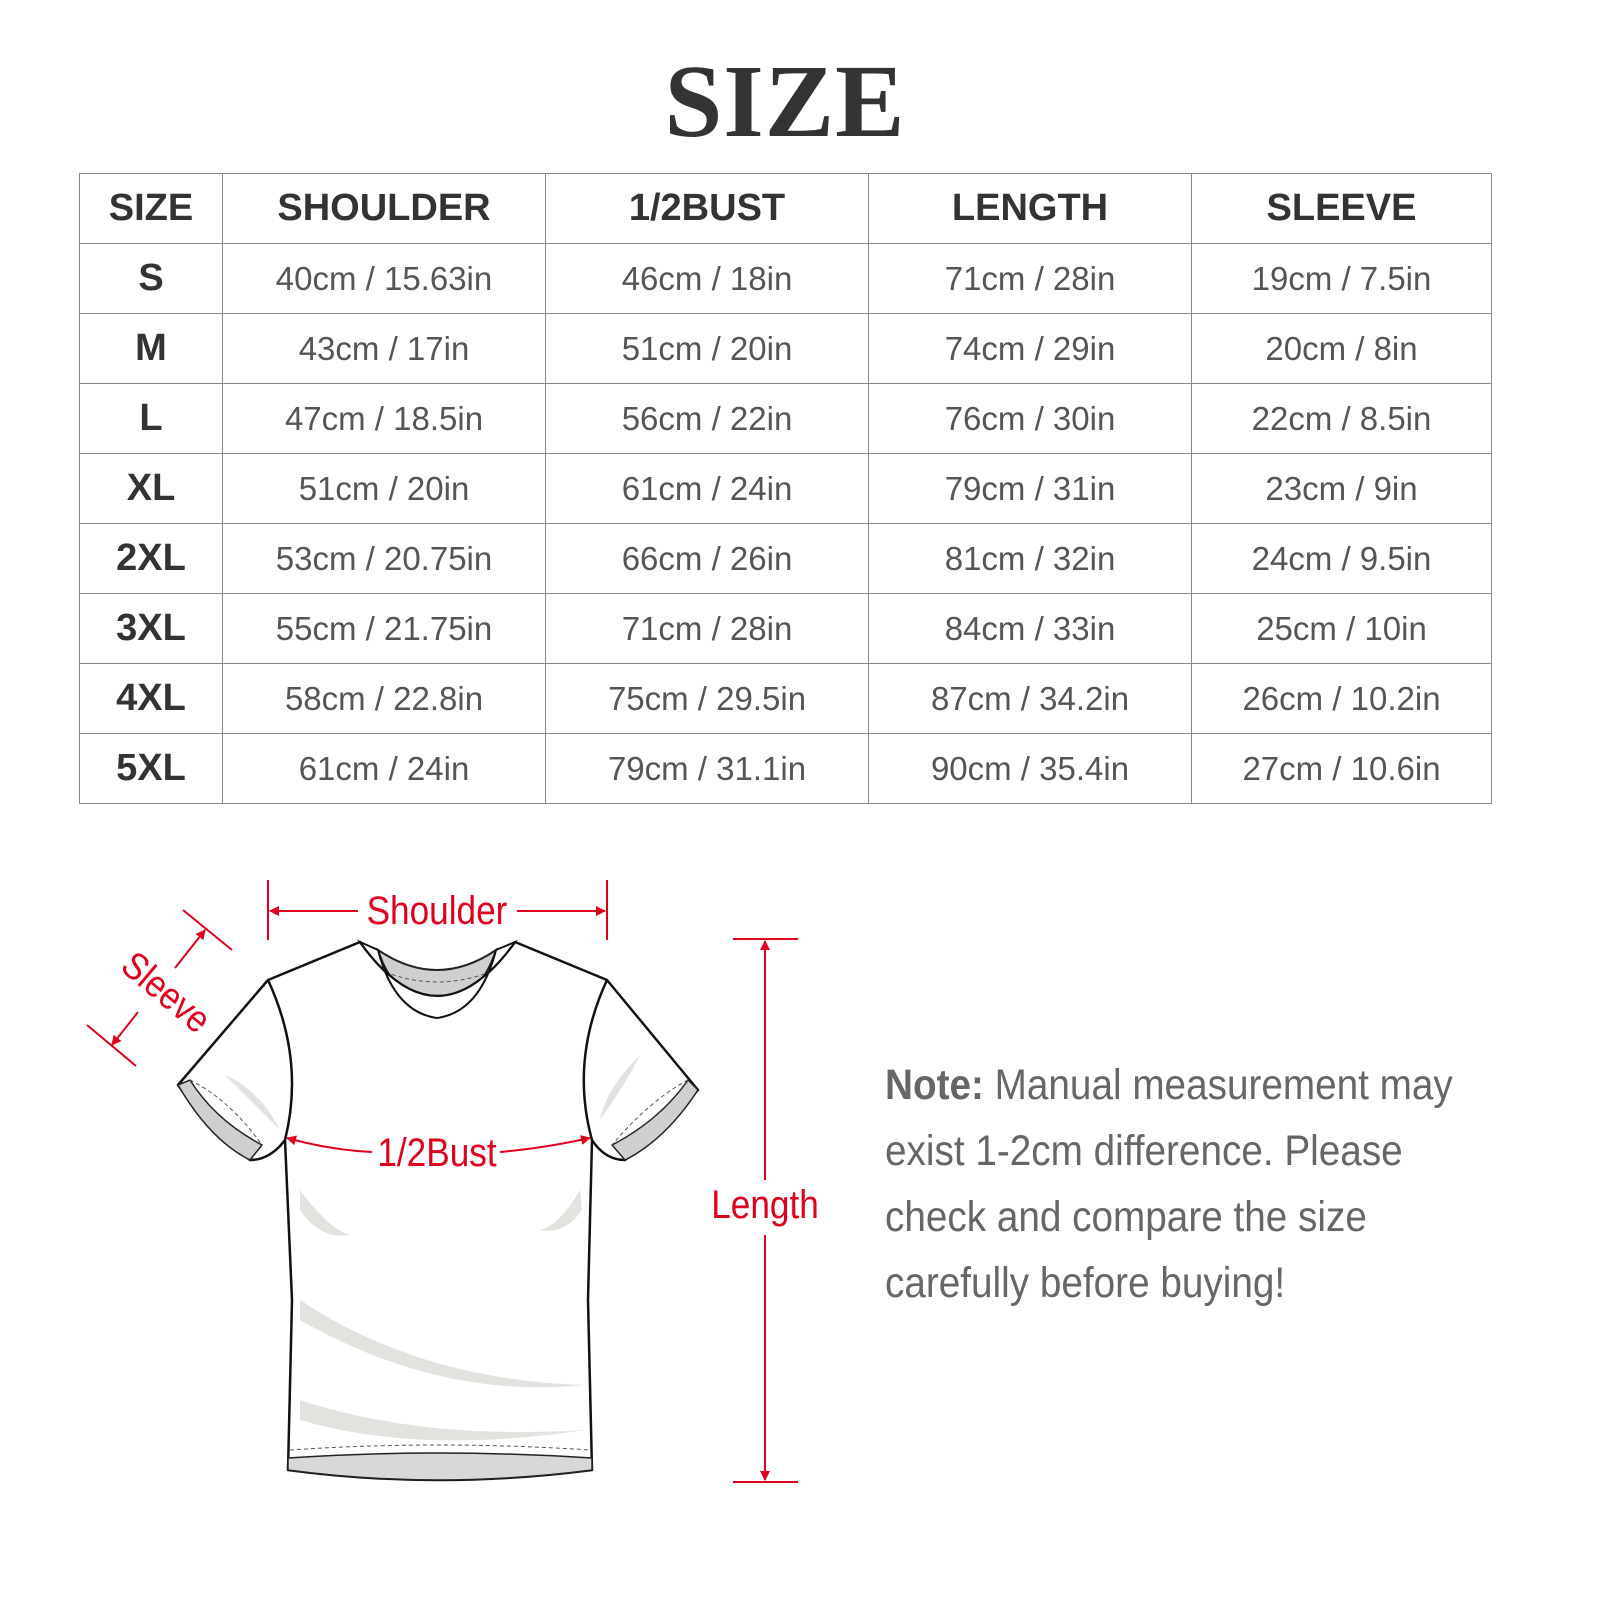  Describe the element at coordinates (1341, 278) in the screenshot. I see `measurement-cell: 19cm / 7.5in` at that location.